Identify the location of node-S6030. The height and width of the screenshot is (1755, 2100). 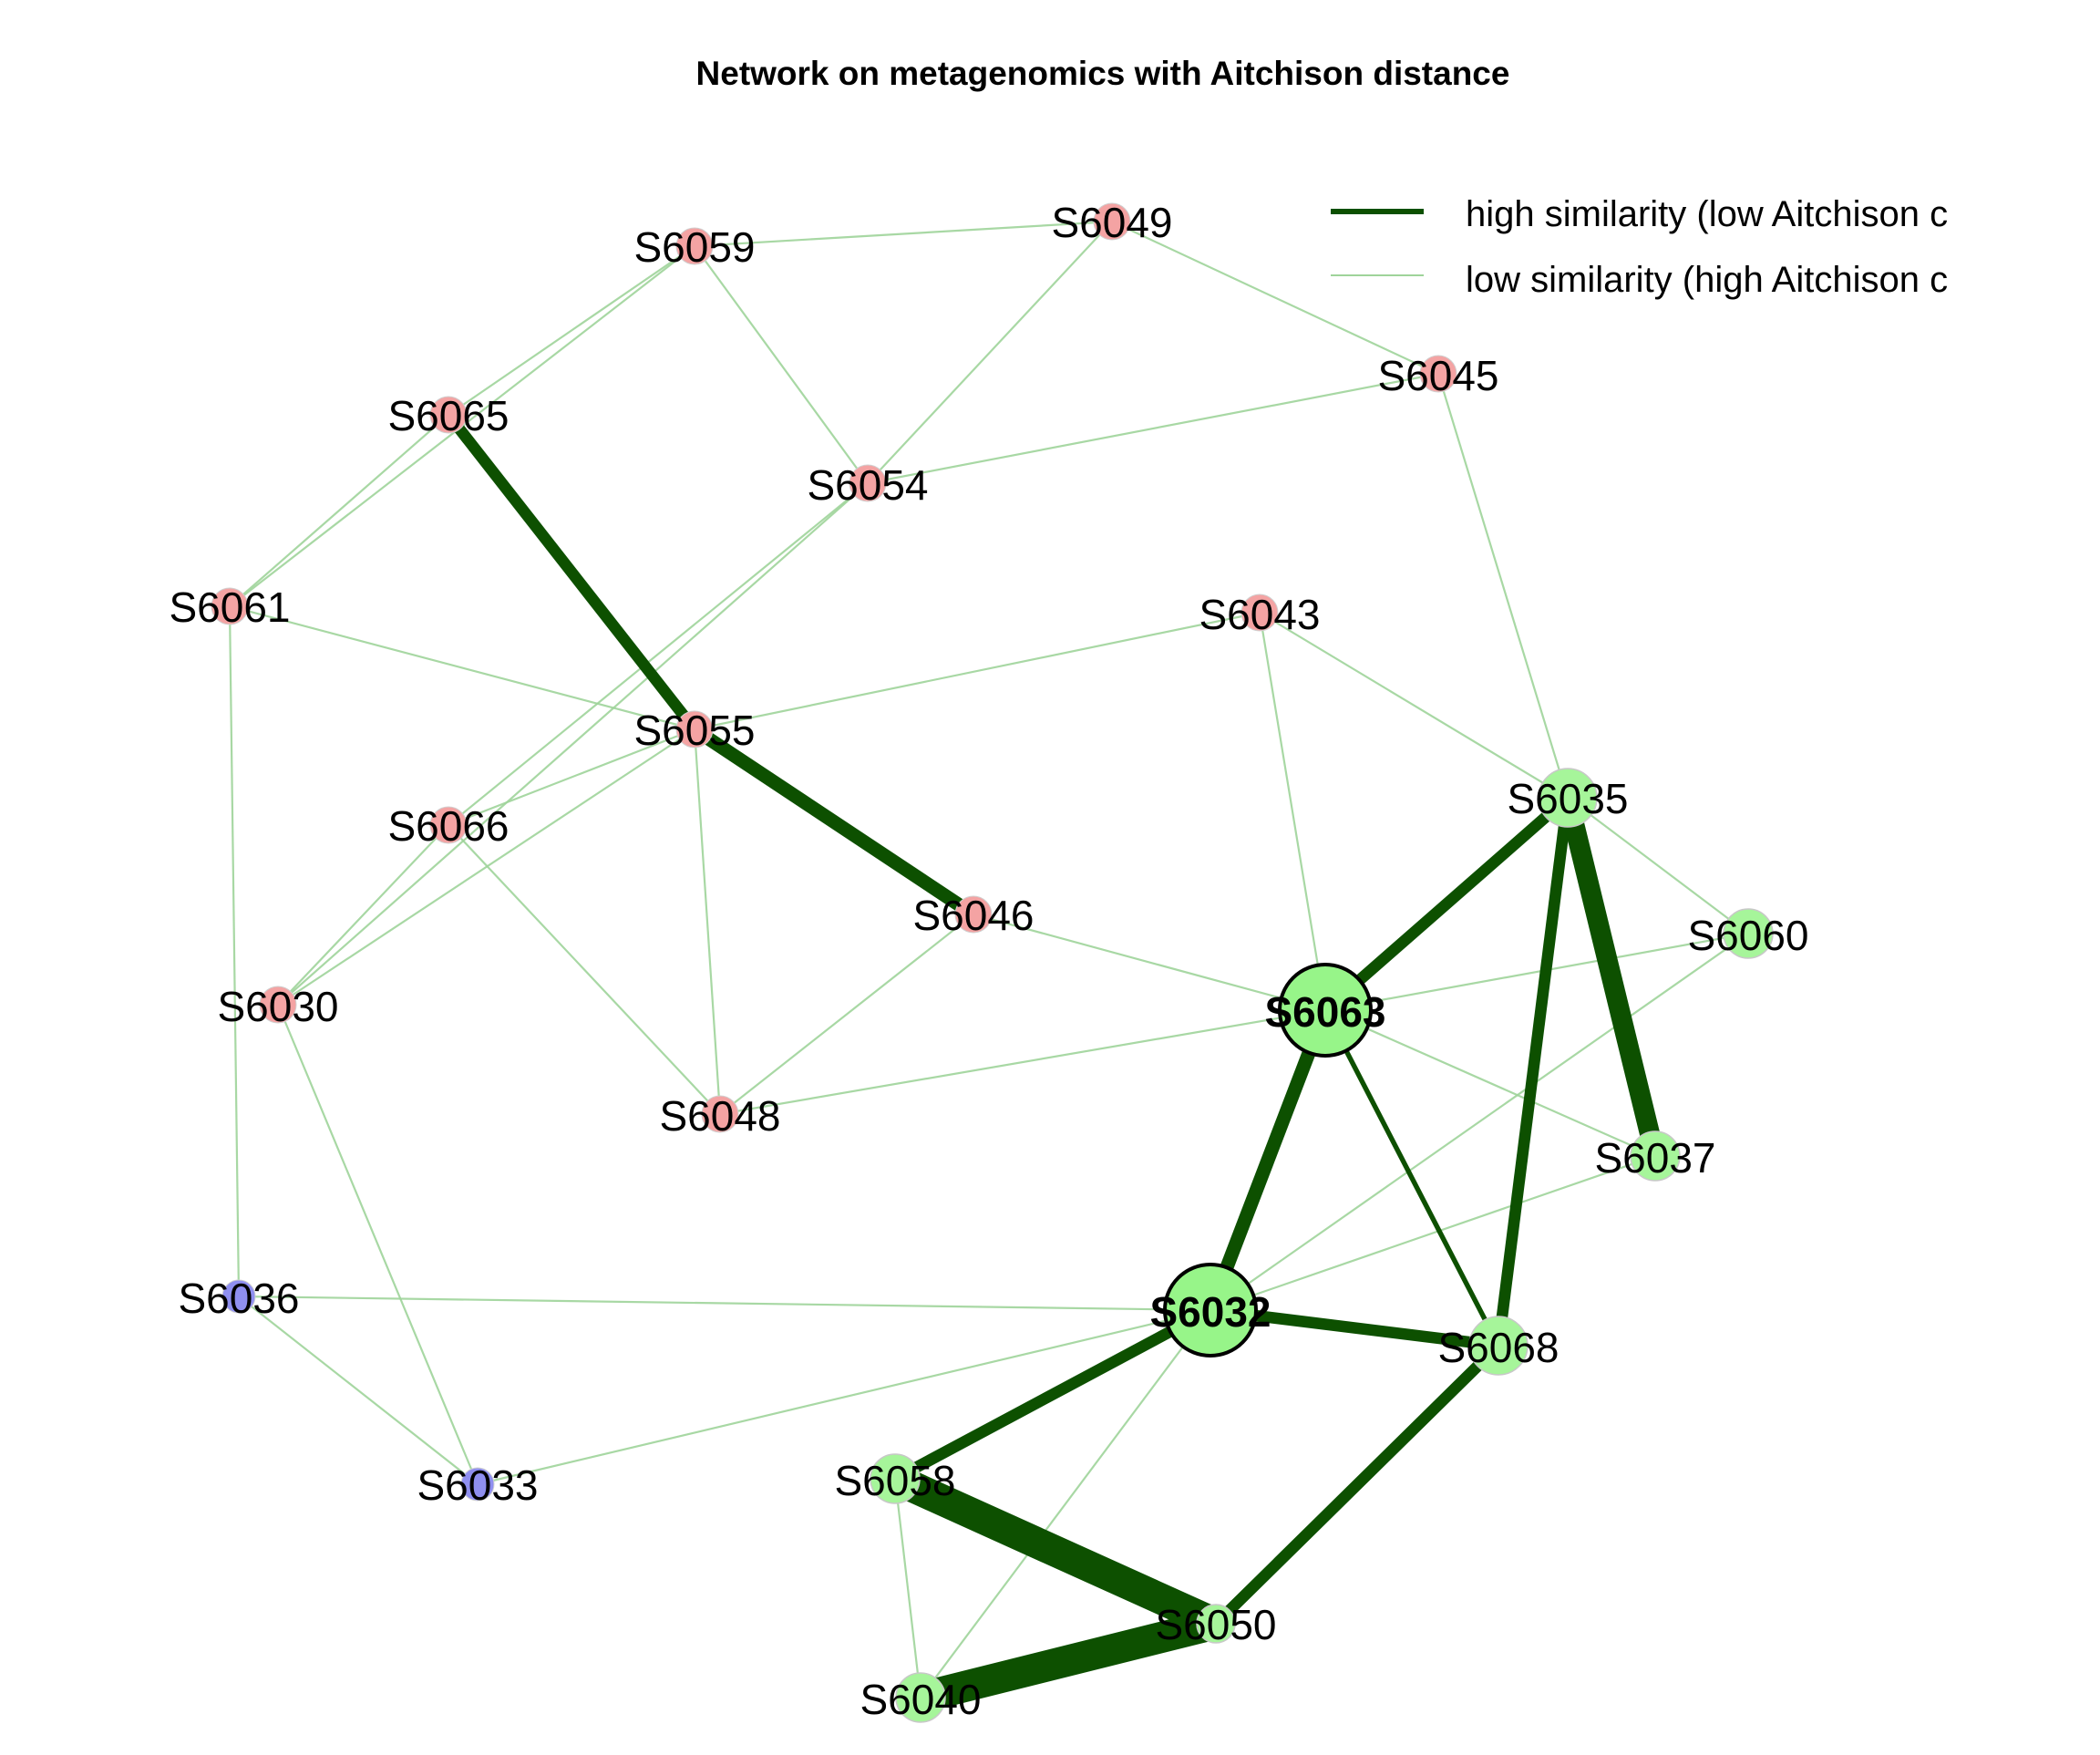
(278, 1005).